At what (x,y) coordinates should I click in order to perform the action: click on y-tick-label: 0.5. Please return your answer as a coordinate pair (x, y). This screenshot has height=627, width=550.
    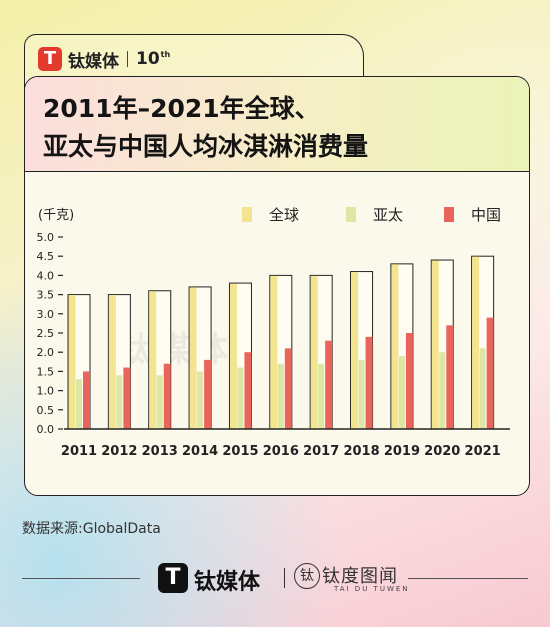
    Looking at the image, I should click on (46, 410).